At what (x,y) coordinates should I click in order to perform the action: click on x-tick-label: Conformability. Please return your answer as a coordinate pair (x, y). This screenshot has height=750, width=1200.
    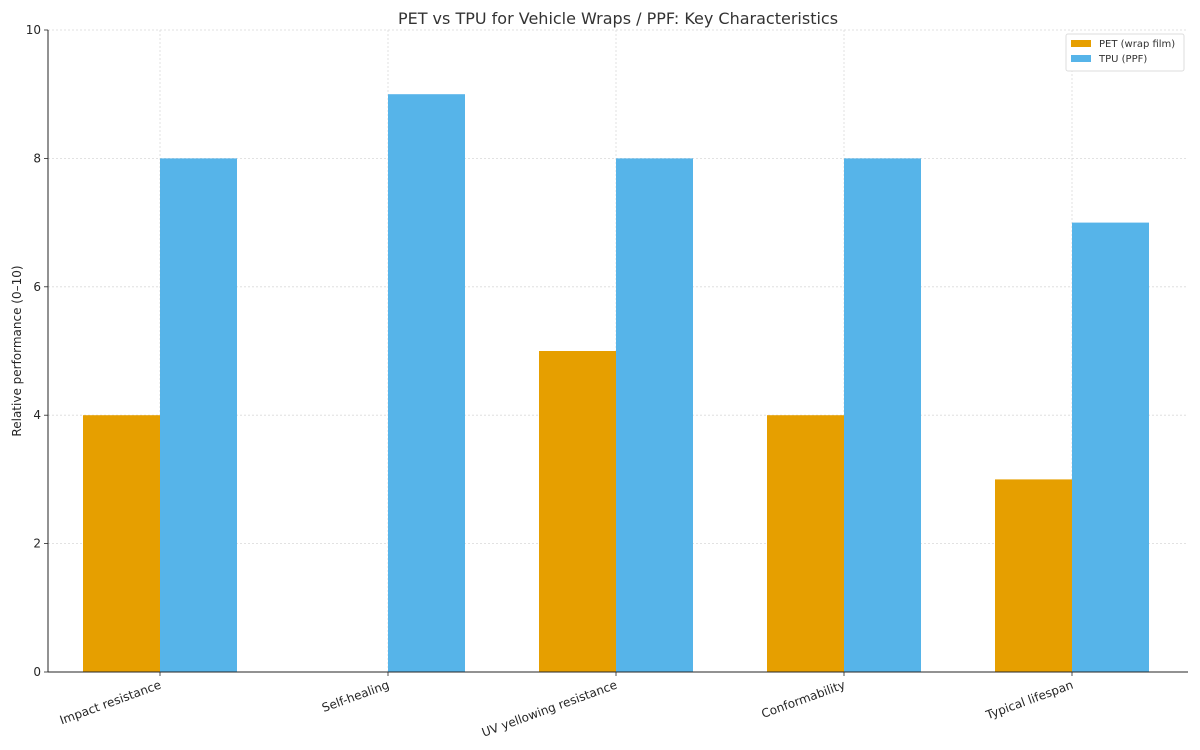
    Looking at the image, I should click on (803, 699).